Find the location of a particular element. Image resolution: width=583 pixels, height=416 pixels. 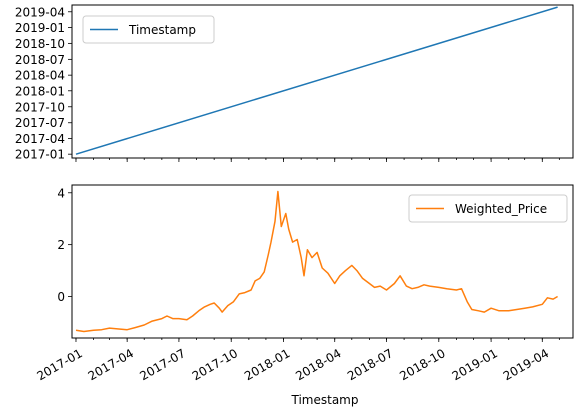

y-tick-label: 0 is located at coordinates (61, 297).